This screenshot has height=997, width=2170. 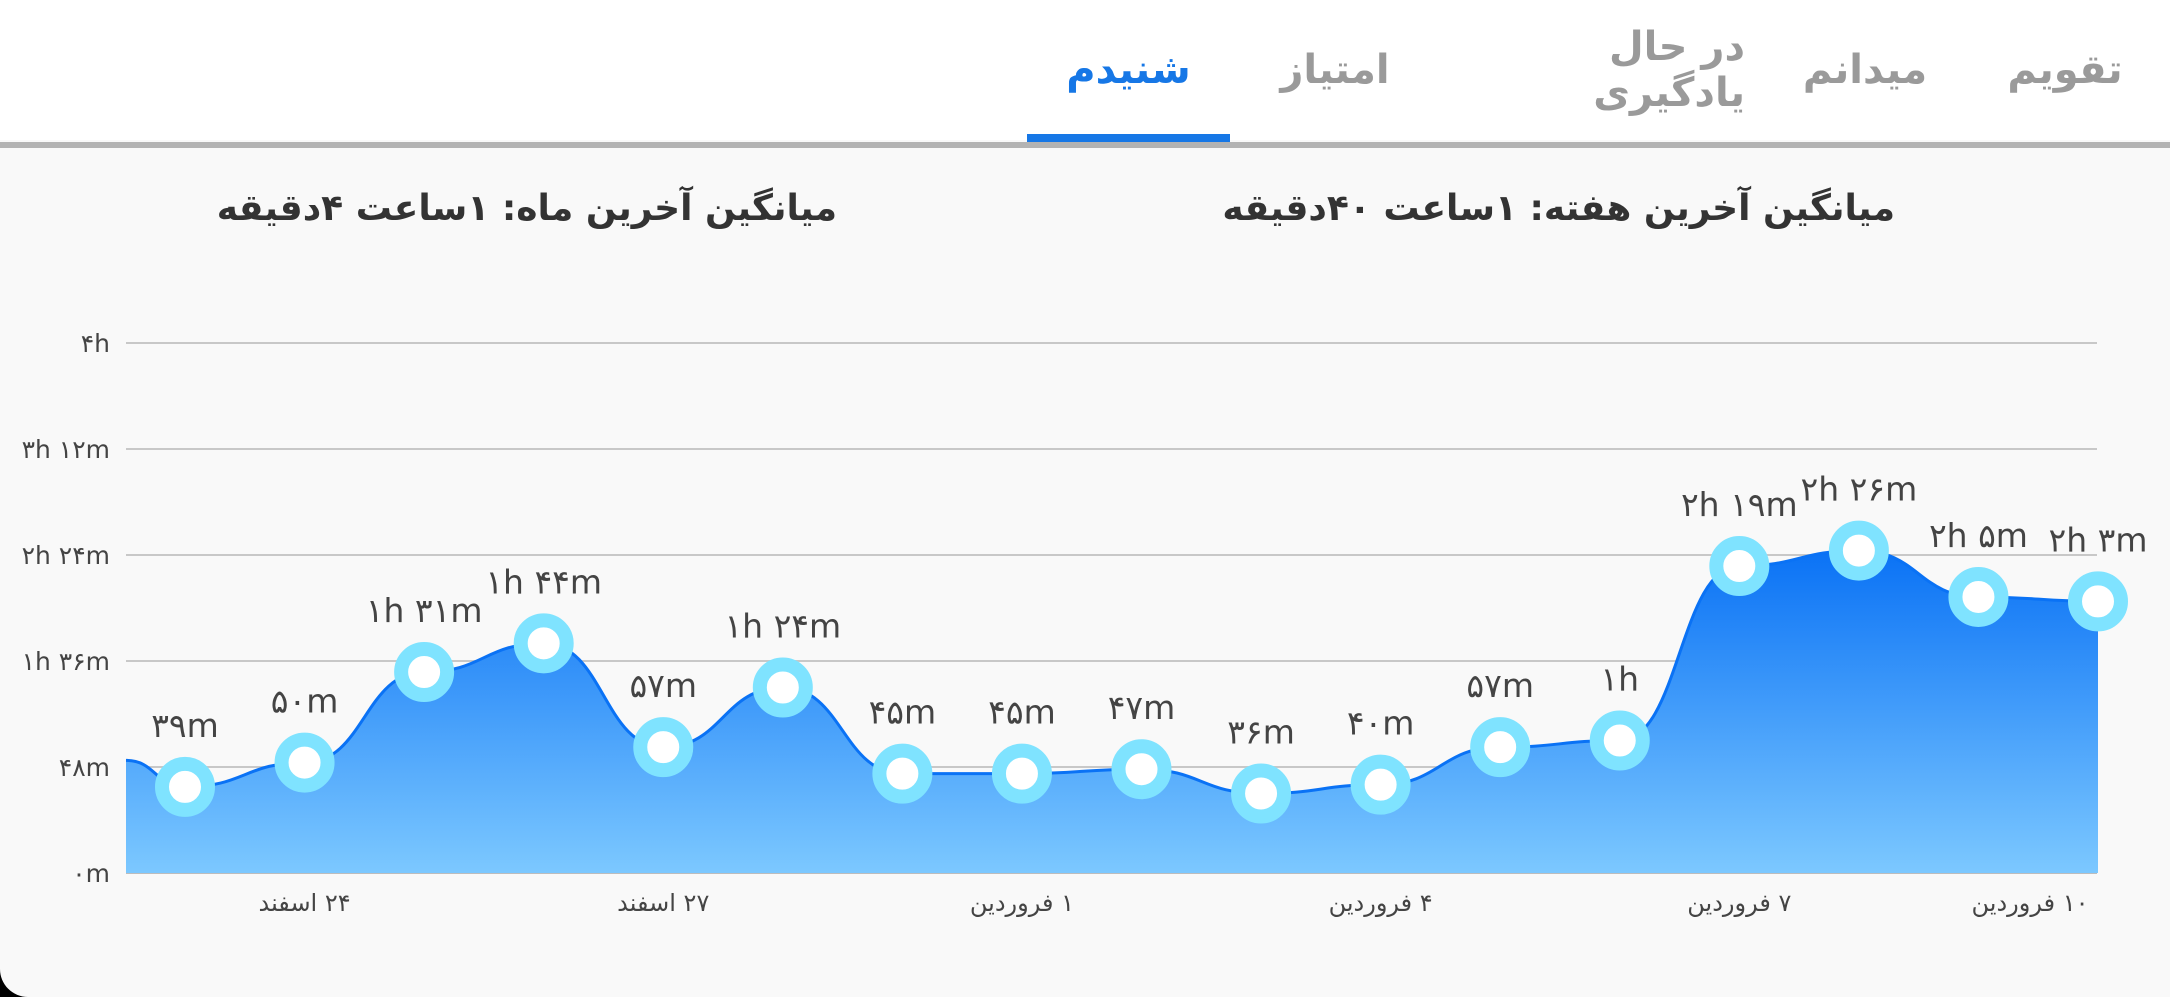 I want to click on y-tick-label: ۲h ۲۴m, so click(x=66, y=555).